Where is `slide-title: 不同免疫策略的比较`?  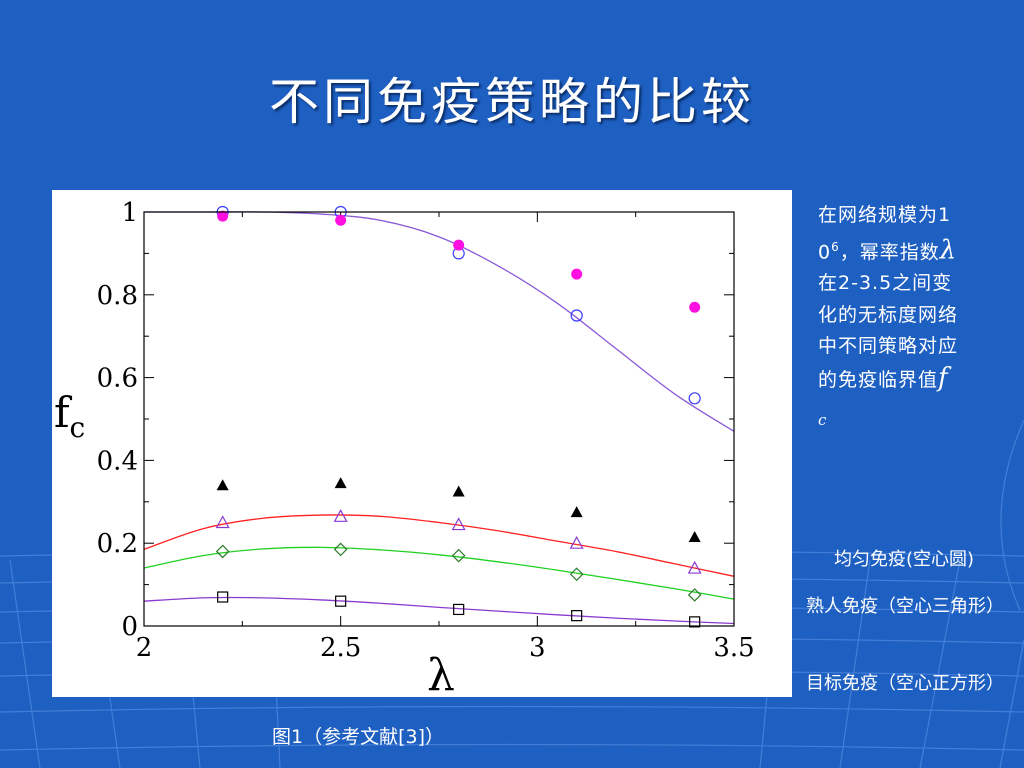 slide-title: 不同免疫策略的比较 is located at coordinates (512, 102).